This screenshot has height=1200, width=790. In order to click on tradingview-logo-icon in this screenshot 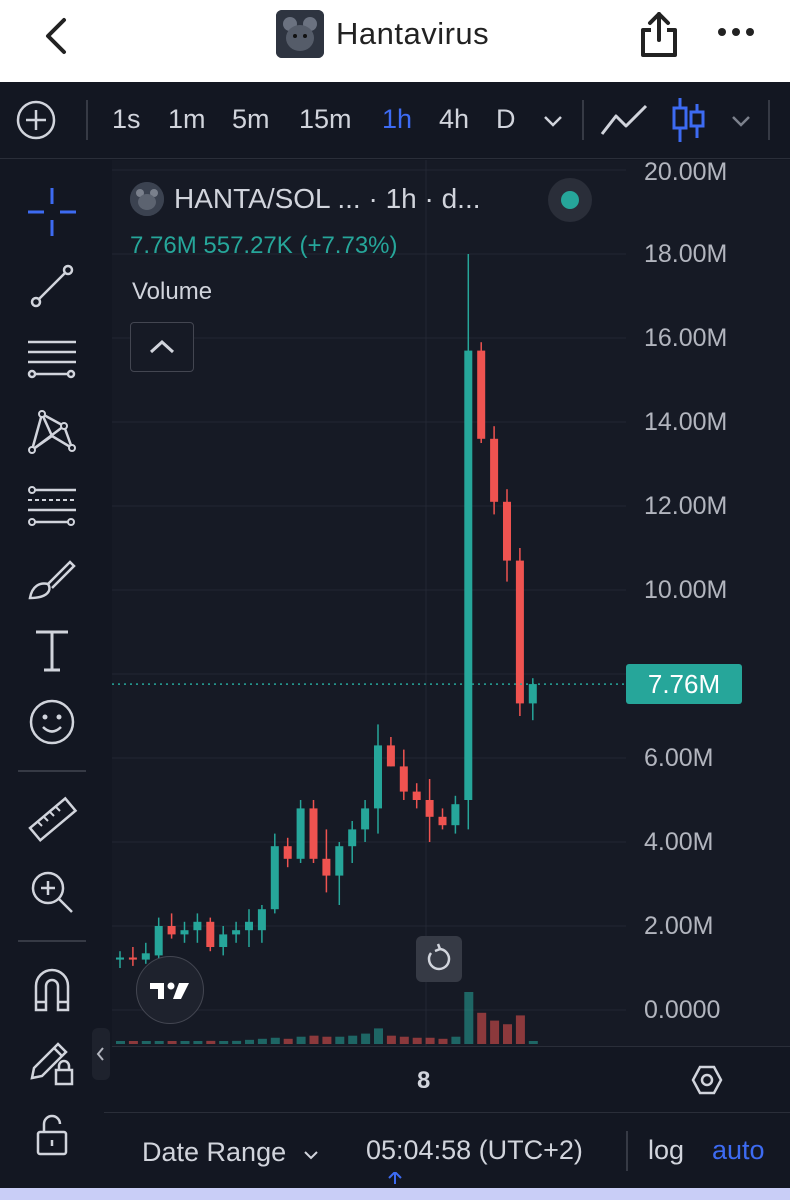, I will do `click(170, 990)`.